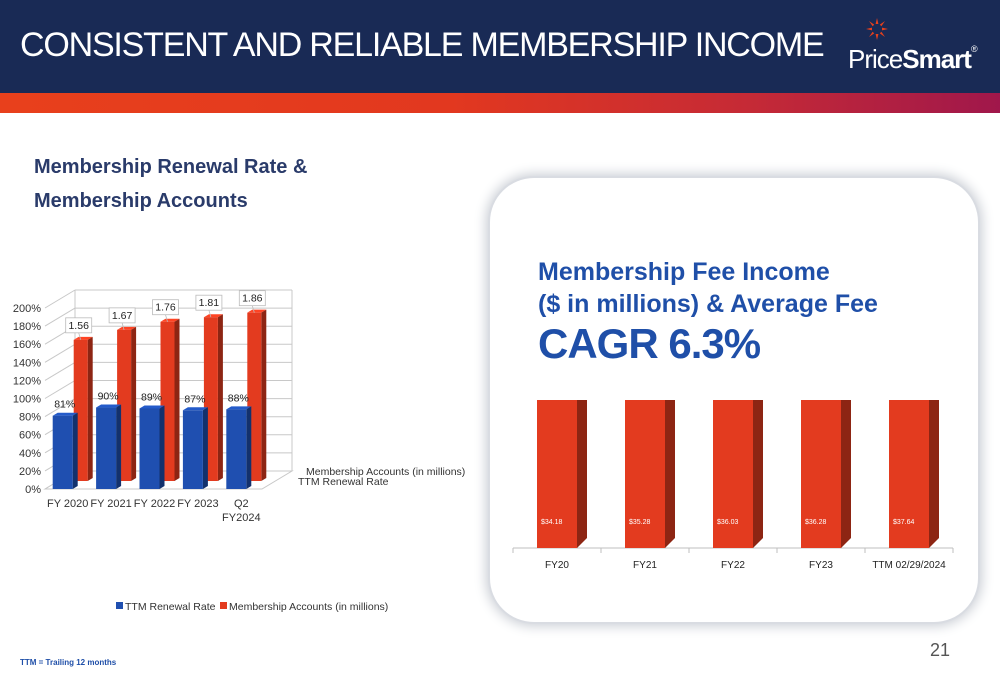  I want to click on x-tick-label: FY21, so click(645, 565).